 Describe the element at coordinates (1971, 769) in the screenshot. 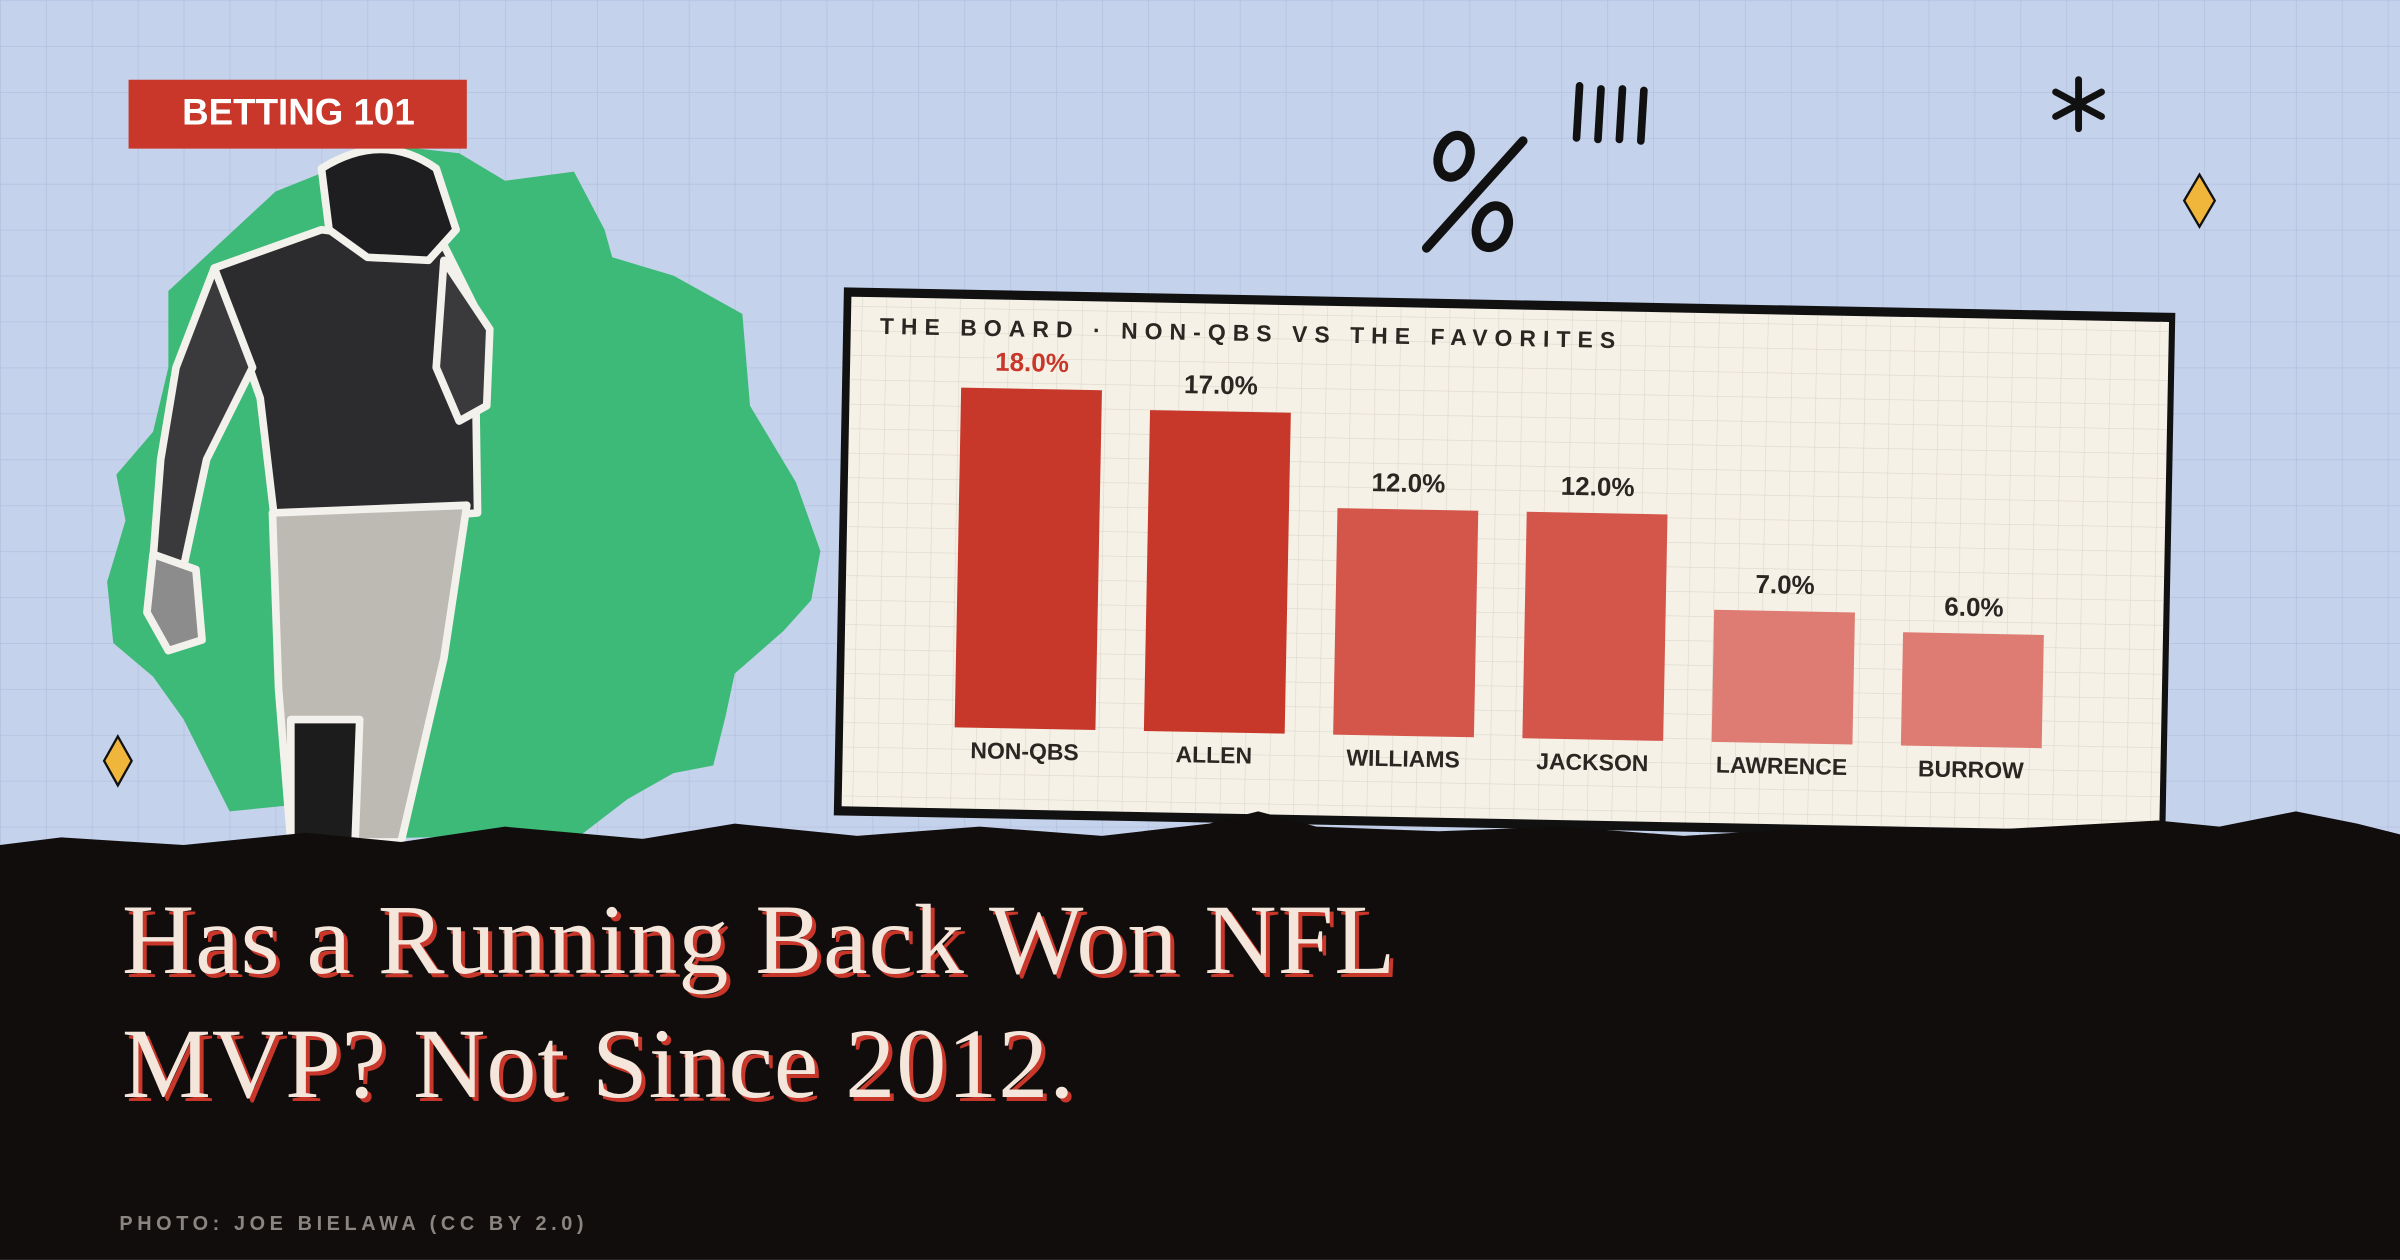

I see `category-label: BURROW` at that location.